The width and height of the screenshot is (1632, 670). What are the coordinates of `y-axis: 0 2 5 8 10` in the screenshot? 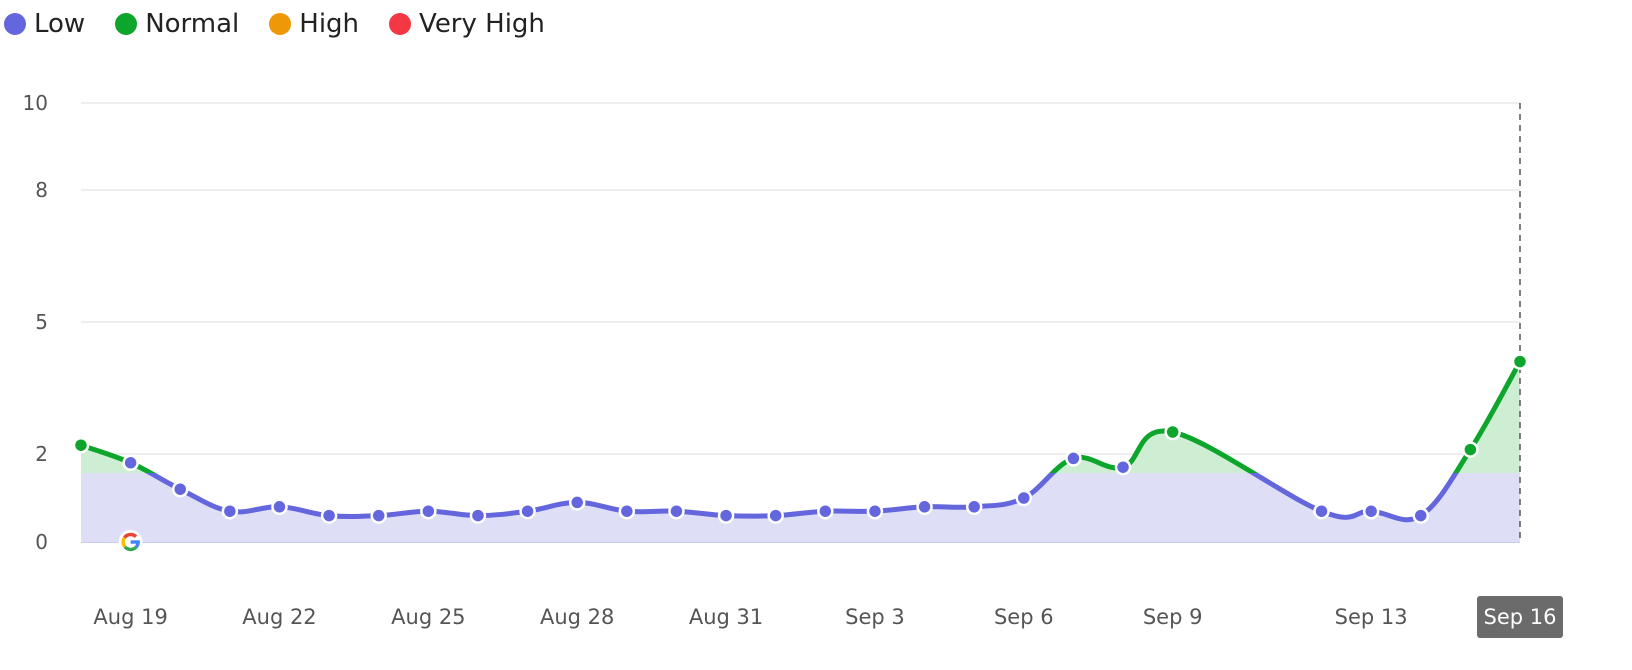 It's located at (35, 322).